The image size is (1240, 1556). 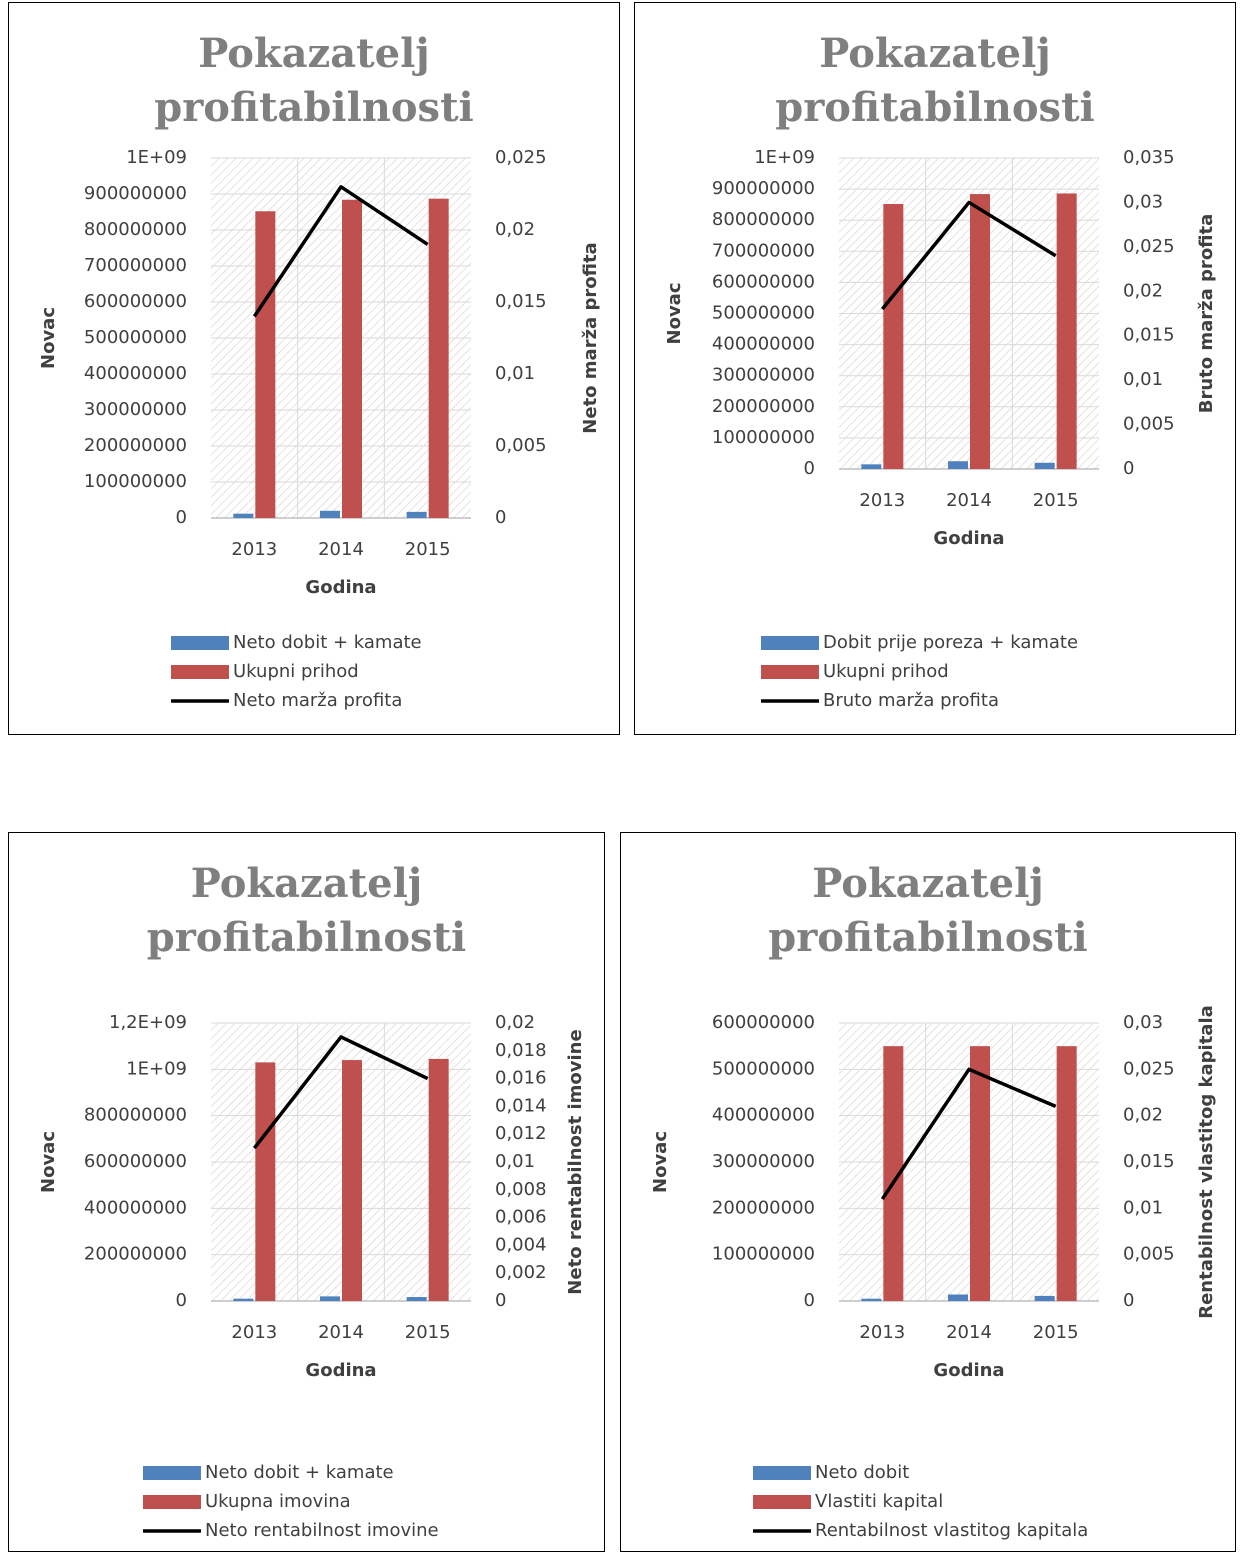 What do you see at coordinates (521, 1272) in the screenshot?
I see `y2-tick-label: 0,002` at bounding box center [521, 1272].